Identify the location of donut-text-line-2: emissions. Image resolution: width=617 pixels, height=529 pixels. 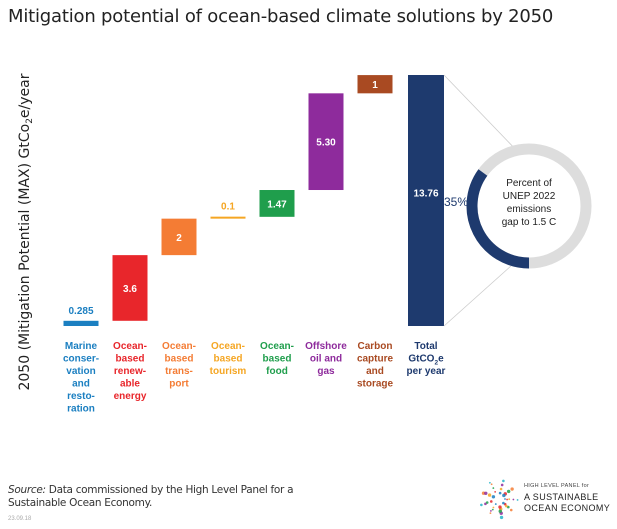
(529, 209).